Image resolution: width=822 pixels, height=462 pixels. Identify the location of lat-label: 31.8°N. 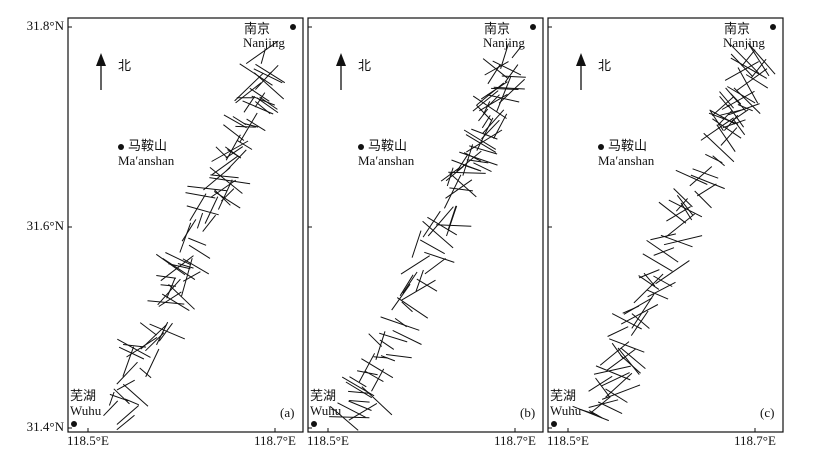
(46, 25).